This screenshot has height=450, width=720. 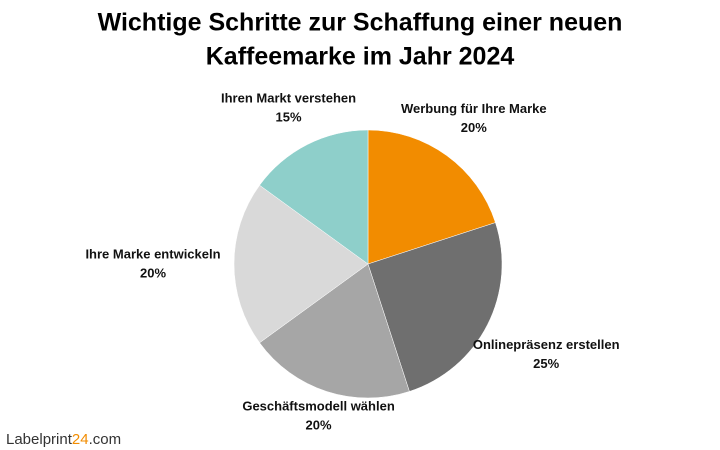 I want to click on slice-value-label: 25%, so click(x=546, y=363).